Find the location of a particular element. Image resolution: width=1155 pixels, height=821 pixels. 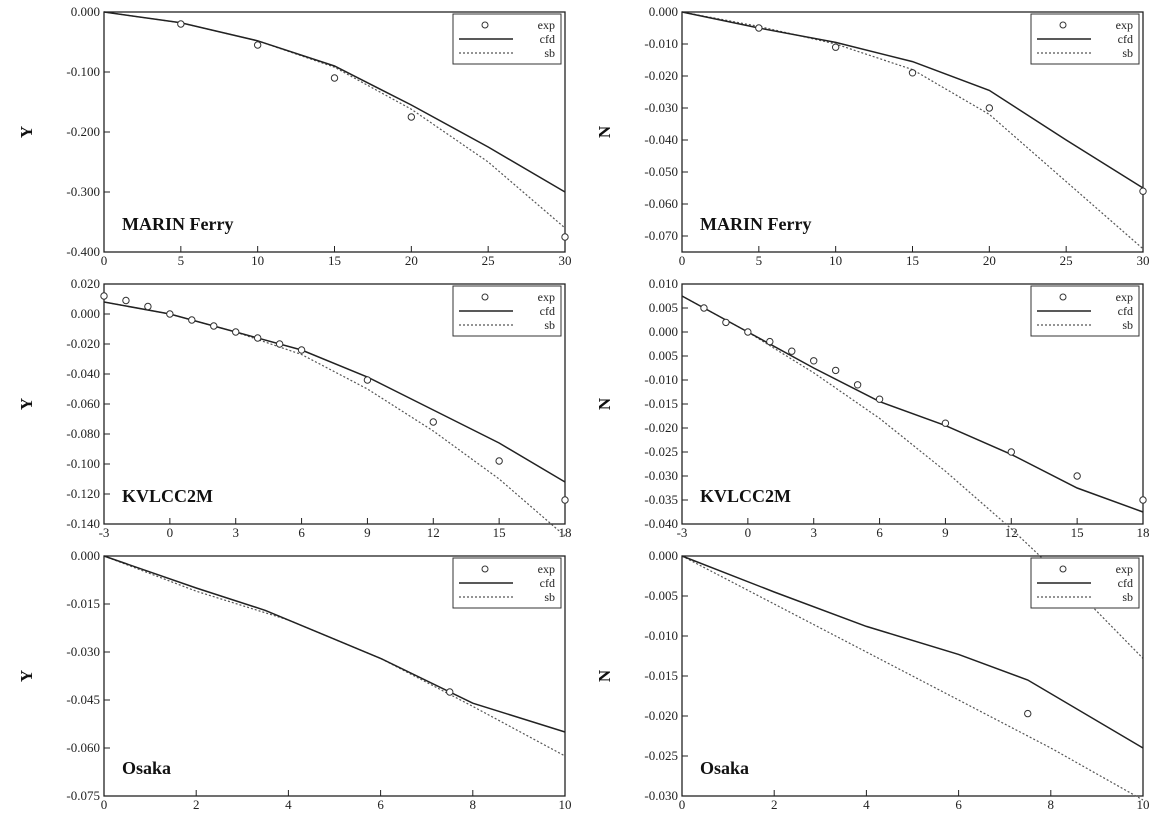

y-tick-label: -0.050 is located at coordinates (661, 171).